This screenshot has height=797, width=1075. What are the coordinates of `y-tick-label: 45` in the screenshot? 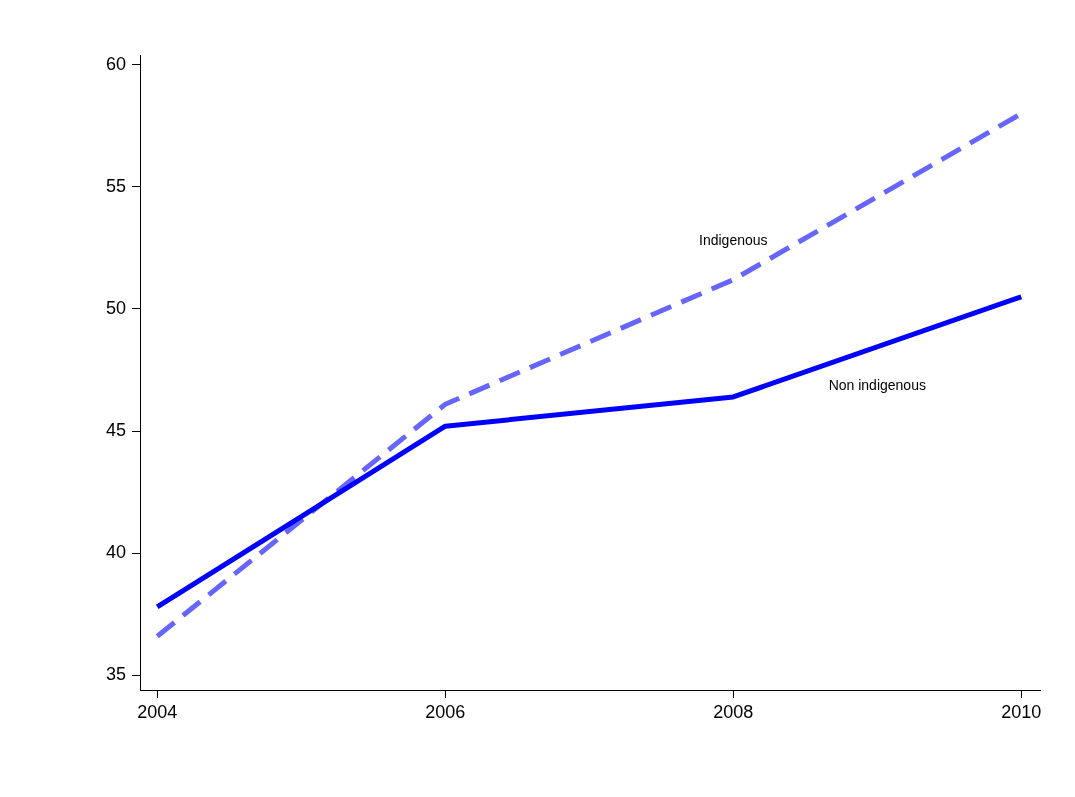 It's located at (115, 430).